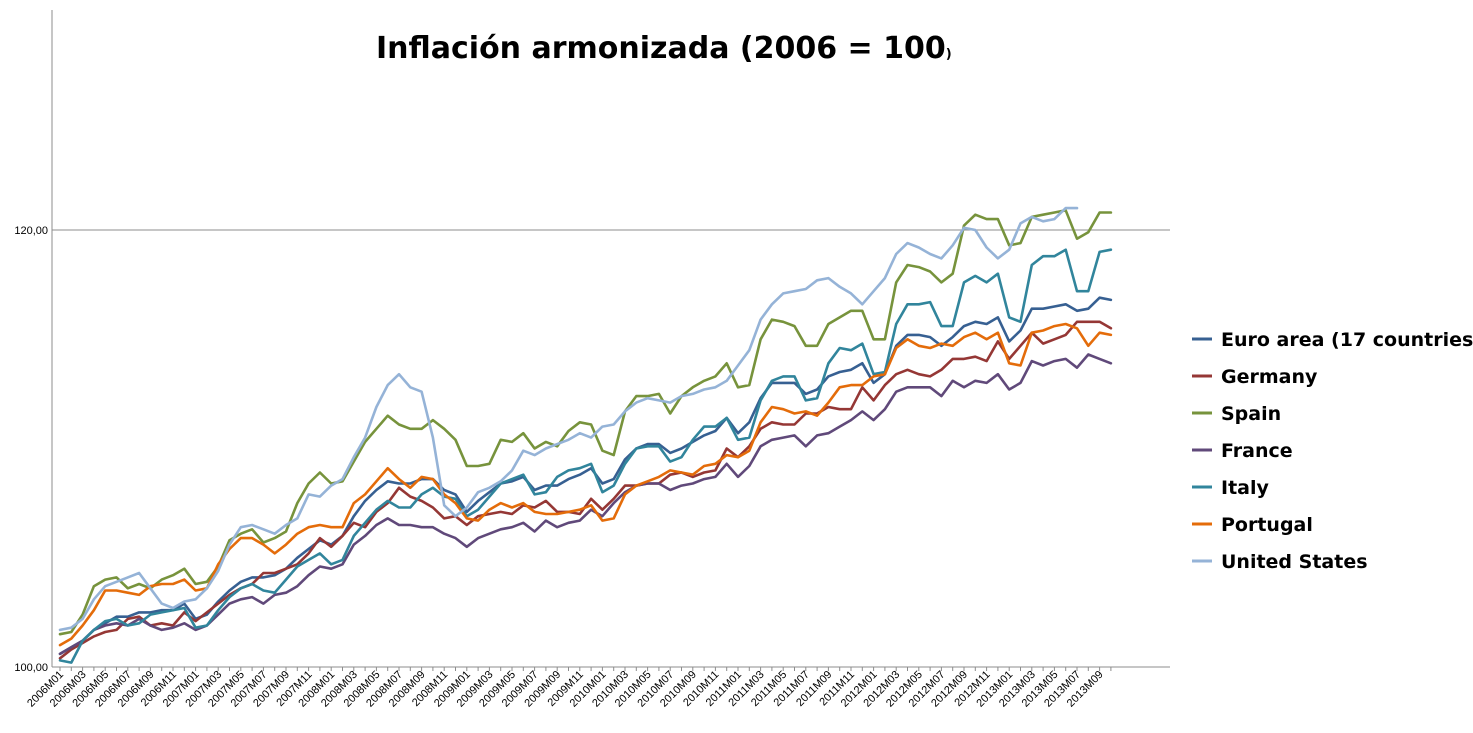 Image resolution: width=1473 pixels, height=733 pixels. Describe the element at coordinates (1251, 414) in the screenshot. I see `legend-label: Spain` at that location.